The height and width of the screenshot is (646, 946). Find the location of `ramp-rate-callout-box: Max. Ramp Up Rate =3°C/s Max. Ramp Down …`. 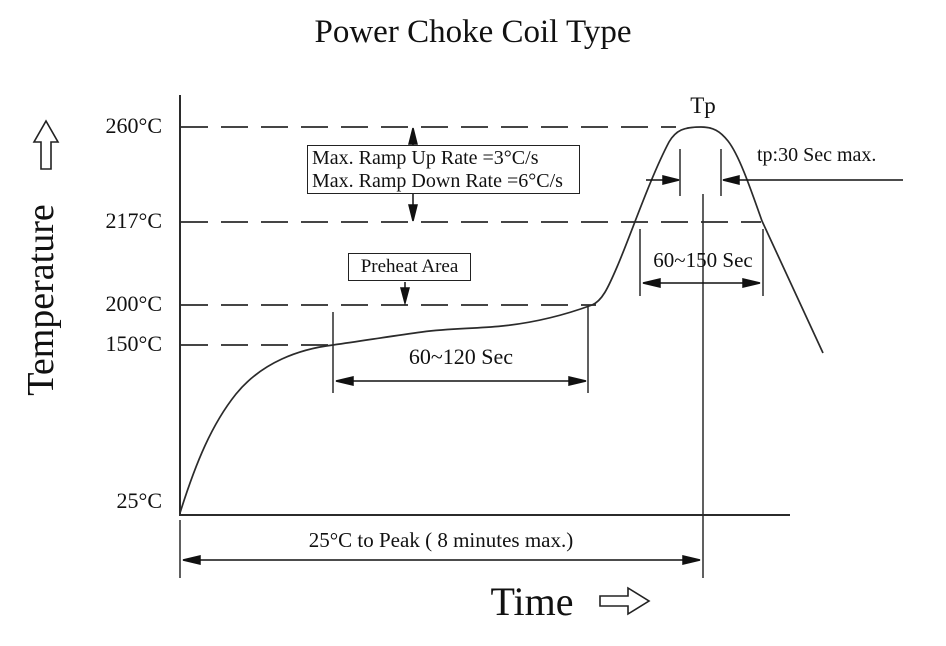

ramp-rate-callout-box: Max. Ramp Up Rate =3°C/s Max. Ramp Down … is located at coordinates (443, 169).